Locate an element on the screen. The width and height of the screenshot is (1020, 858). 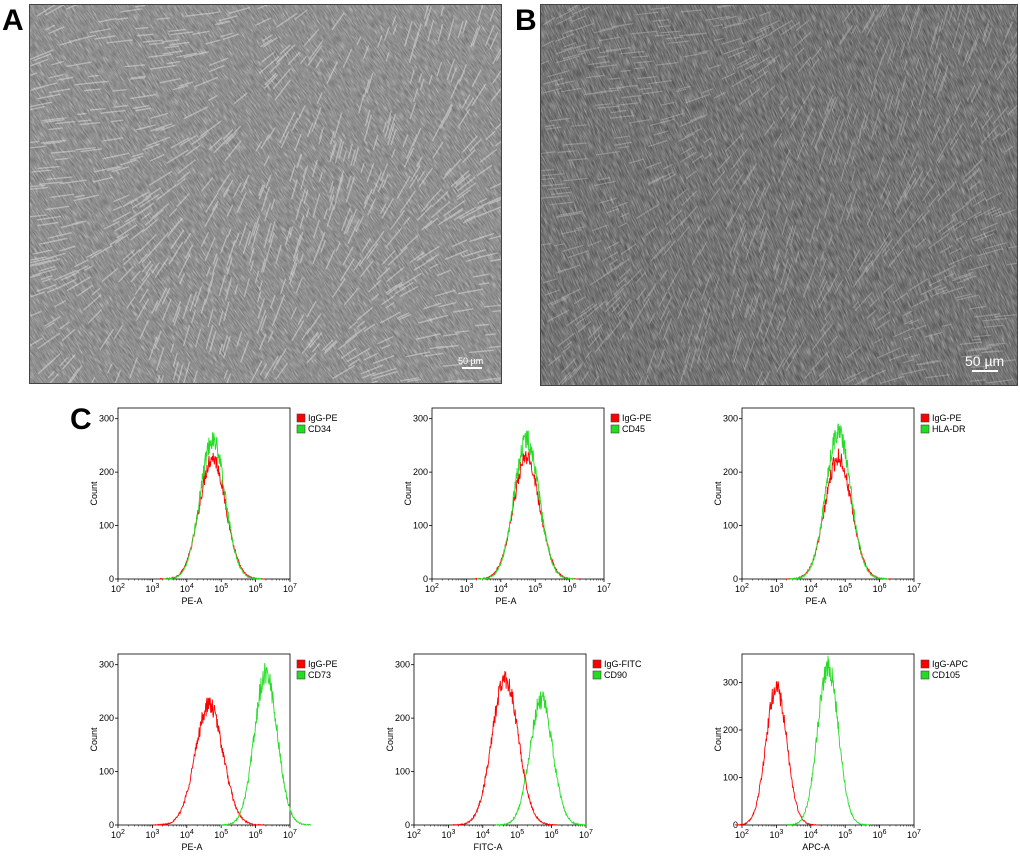
x-tick-label: 10² is located at coordinates (432, 588).